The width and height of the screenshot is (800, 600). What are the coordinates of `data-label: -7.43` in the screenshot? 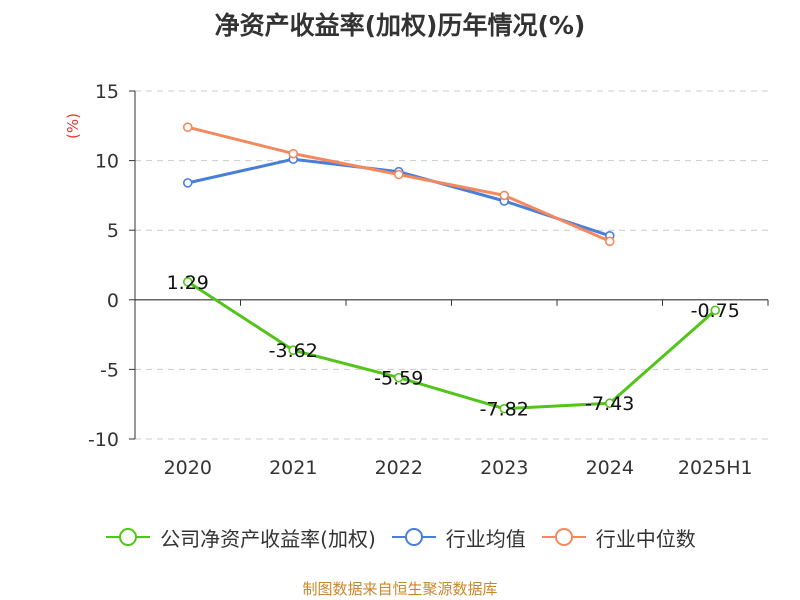 It's located at (609, 404).